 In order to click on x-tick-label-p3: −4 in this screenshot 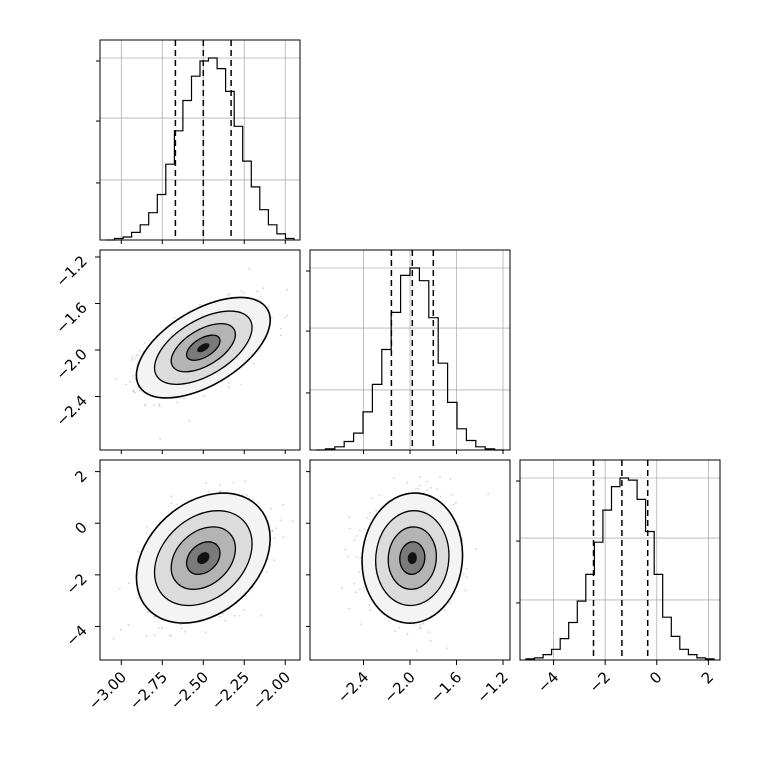, I will do `click(548, 682)`.